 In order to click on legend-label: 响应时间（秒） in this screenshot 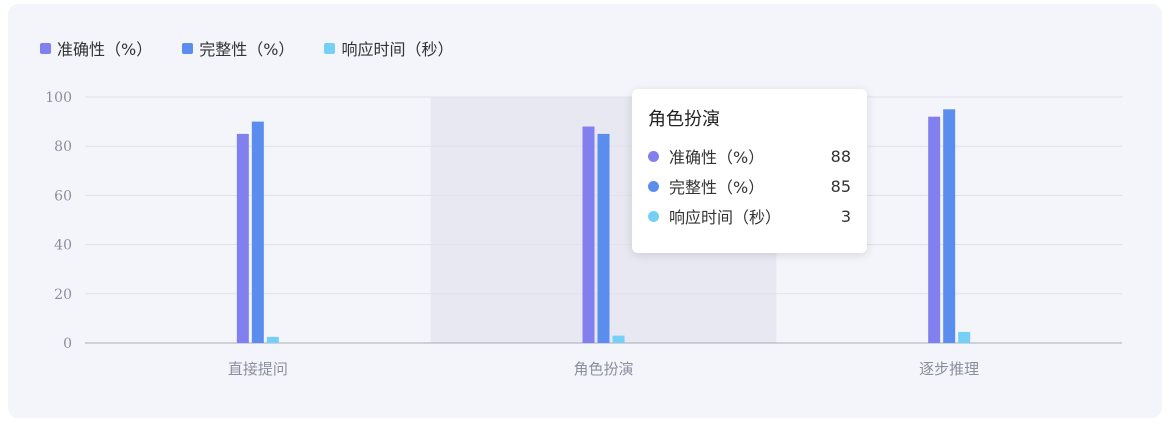, I will do `click(397, 49)`.